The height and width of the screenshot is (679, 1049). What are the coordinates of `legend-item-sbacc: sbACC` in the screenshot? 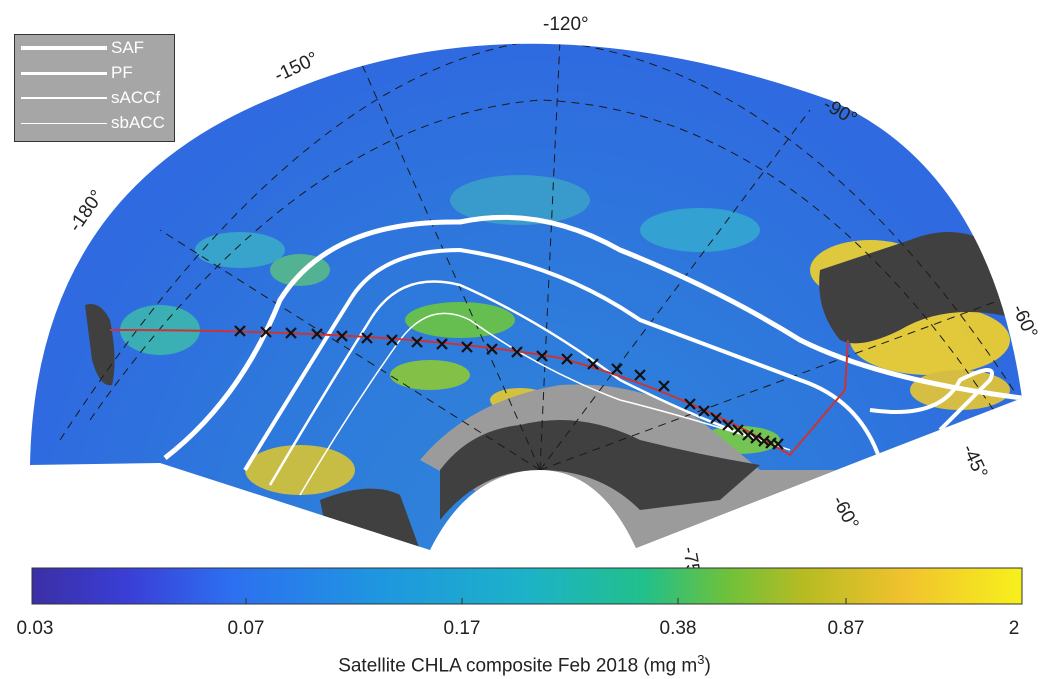 It's located at (94, 123).